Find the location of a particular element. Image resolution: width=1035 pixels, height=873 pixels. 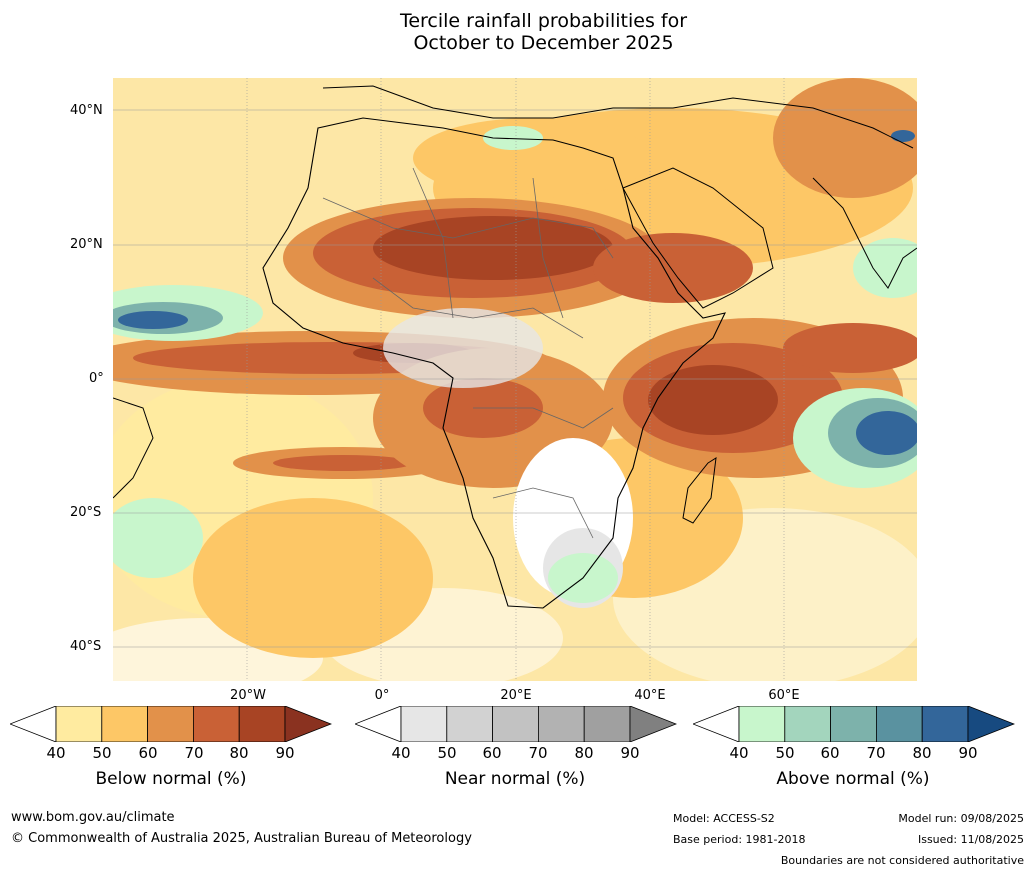

lat-label-40s: 40°S is located at coordinates (86, 646).